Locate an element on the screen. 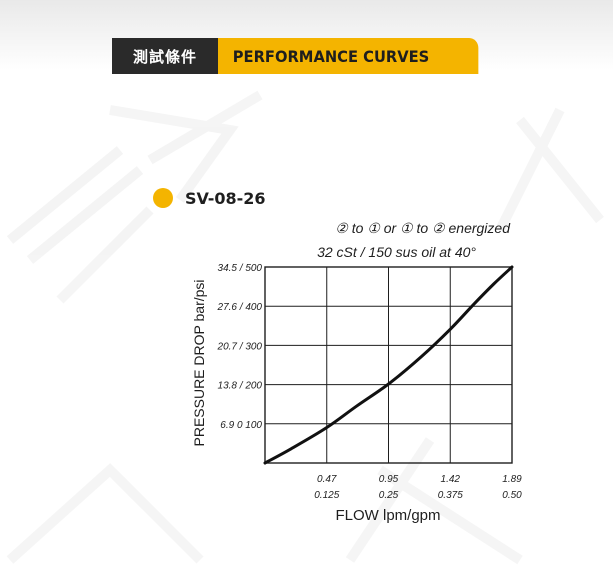  chart-subtitle: 32 cSt / 150 sus oil at 40° is located at coordinates (396, 252).